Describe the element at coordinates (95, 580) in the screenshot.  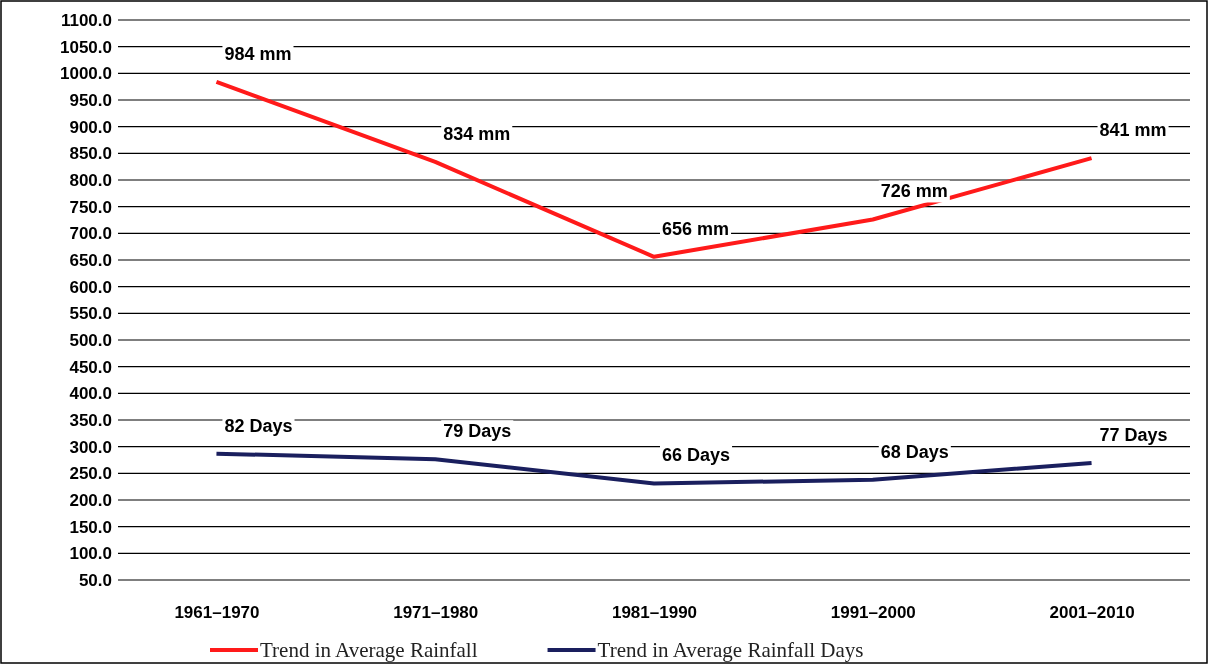
I see `y-tick-label: 50.0` at that location.